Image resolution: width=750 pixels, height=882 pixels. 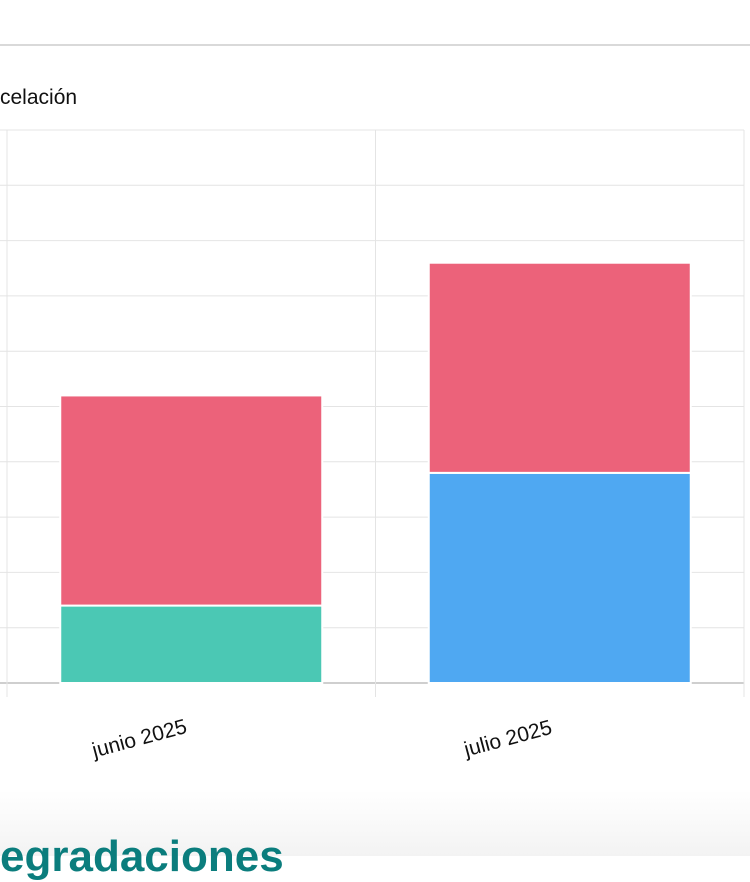 What do you see at coordinates (139, 739) in the screenshot?
I see `x-tick-label: junio 2025` at bounding box center [139, 739].